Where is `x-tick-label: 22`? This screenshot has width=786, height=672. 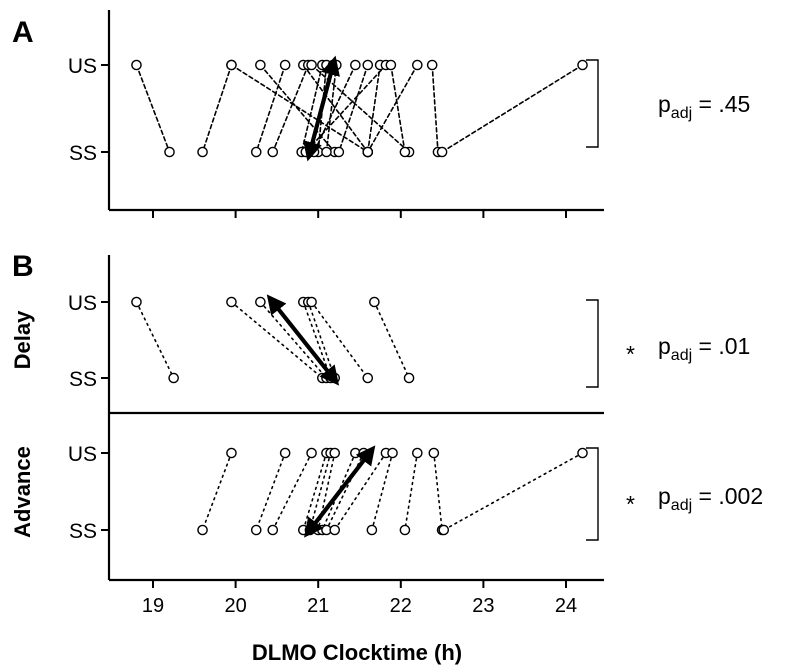 x-tick-label: 22 is located at coordinates (401, 606).